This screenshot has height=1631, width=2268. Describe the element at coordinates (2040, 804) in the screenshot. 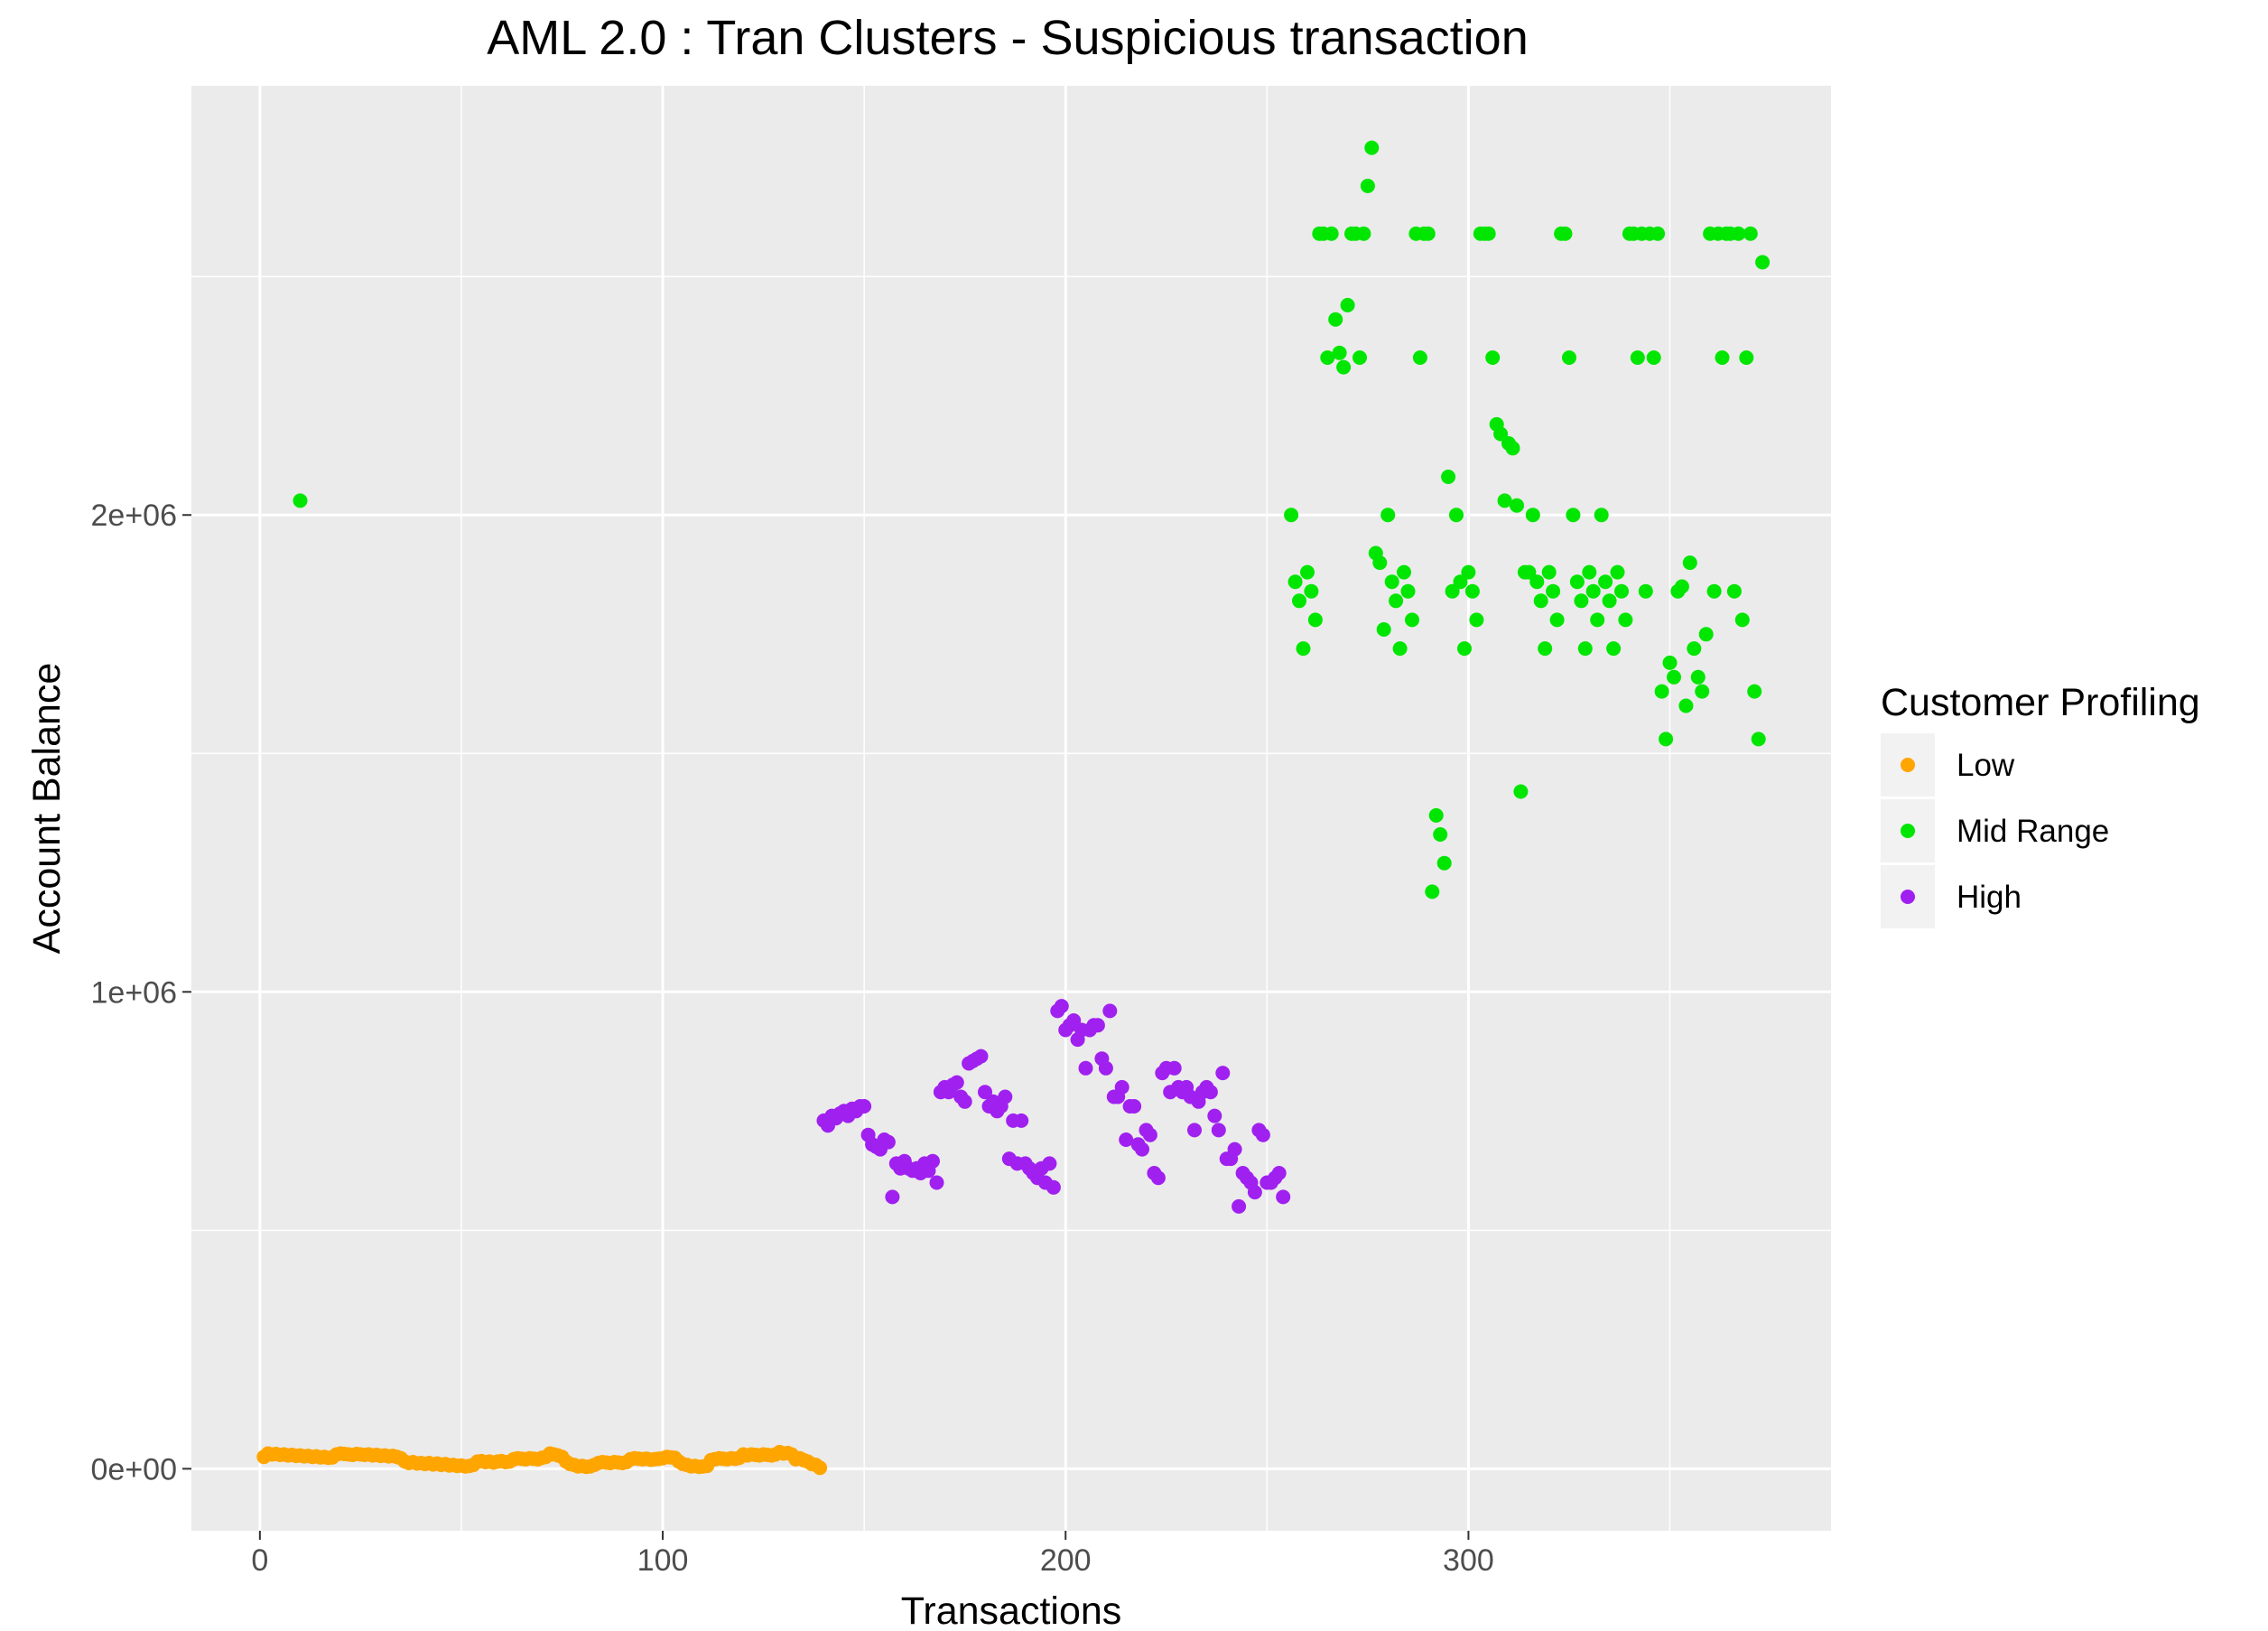

I see `legend: Customer Profiling Low Mid Range High` at that location.